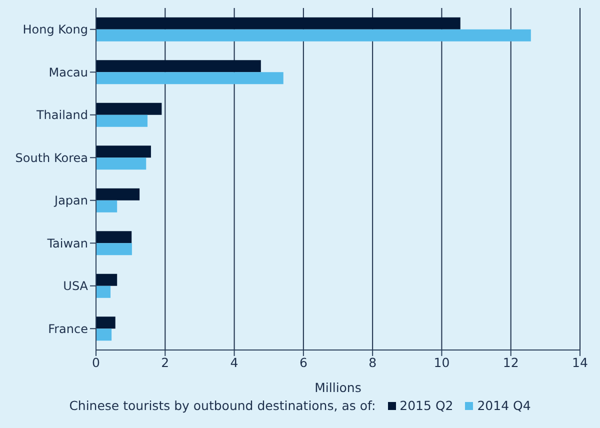 Image resolution: width=600 pixels, height=428 pixels. What do you see at coordinates (71, 201) in the screenshot?
I see `y-tick-label: Japan` at bounding box center [71, 201].